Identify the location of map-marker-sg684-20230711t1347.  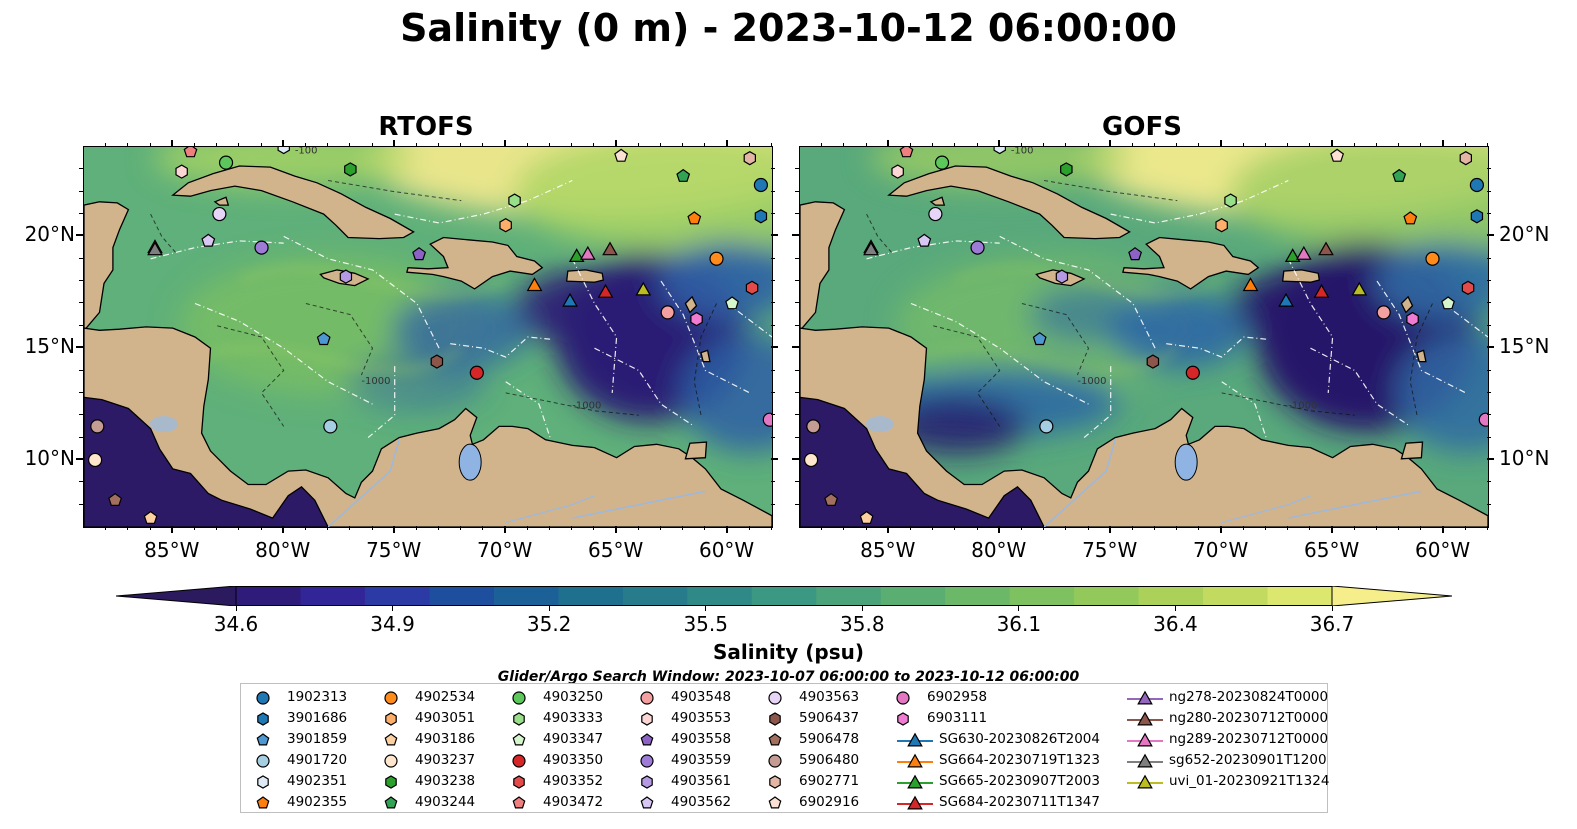
(605, 290).